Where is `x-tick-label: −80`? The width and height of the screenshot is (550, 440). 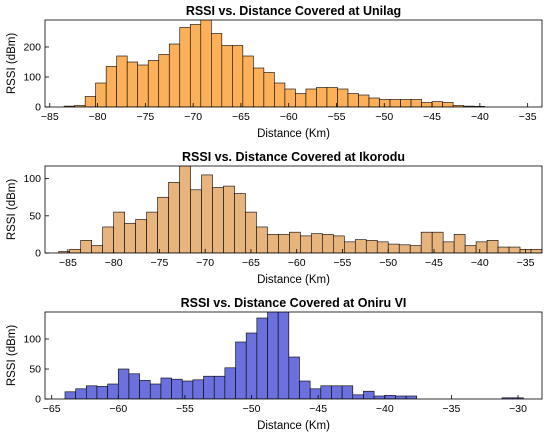
x-tick-label: −80 is located at coordinates (98, 117).